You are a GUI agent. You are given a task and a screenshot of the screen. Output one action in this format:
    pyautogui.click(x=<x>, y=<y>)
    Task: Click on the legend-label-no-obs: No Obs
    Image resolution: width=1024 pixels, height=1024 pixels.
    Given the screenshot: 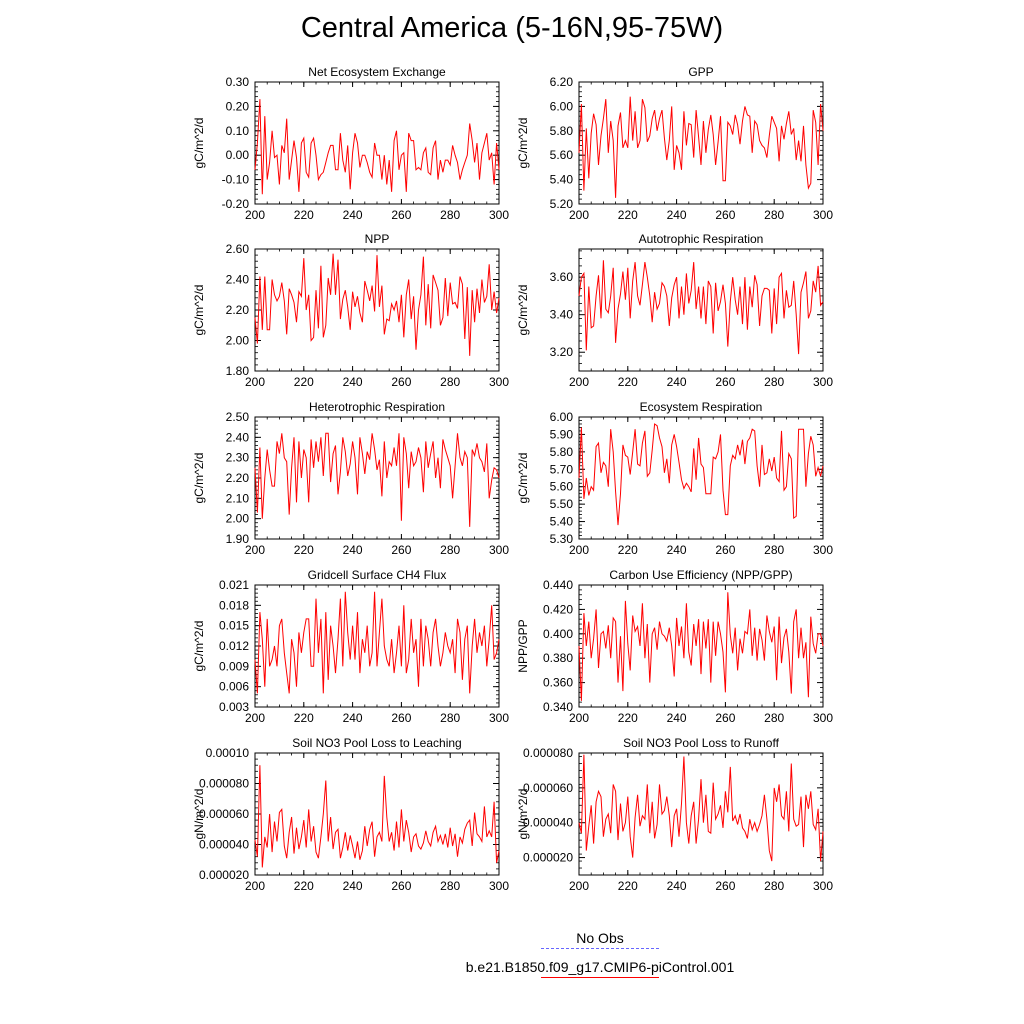 What is the action you would take?
    pyautogui.click(x=600, y=938)
    